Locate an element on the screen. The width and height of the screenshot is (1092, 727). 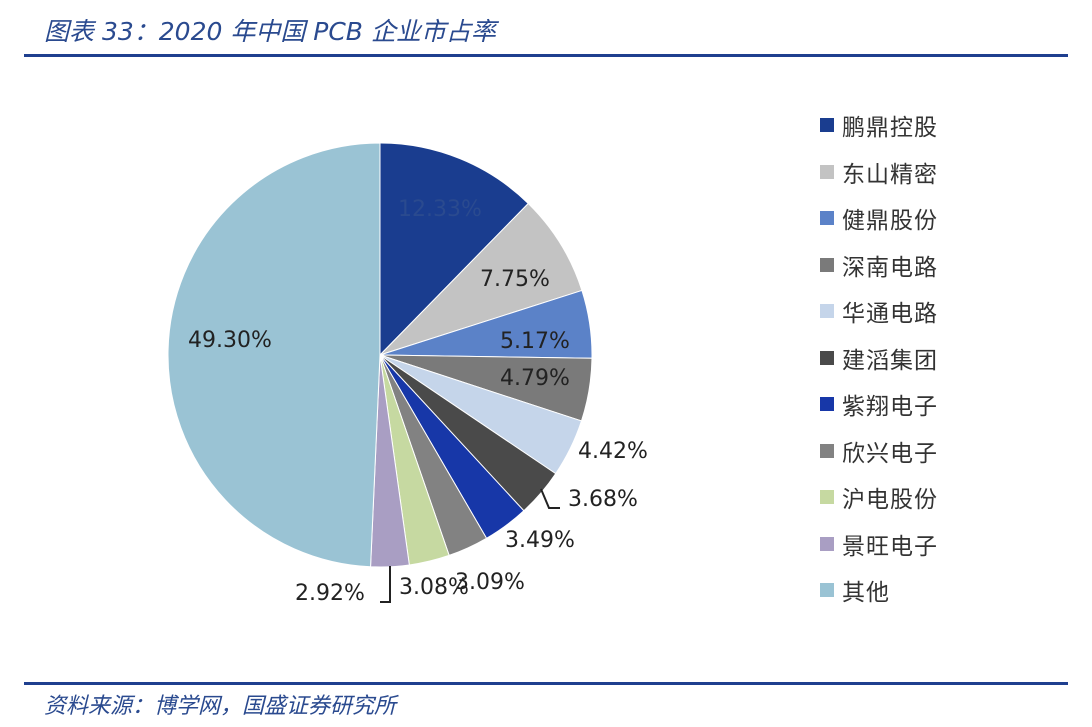
source-note: 资料来源：博学网，国盛证券研究所 is located at coordinates (220, 706).